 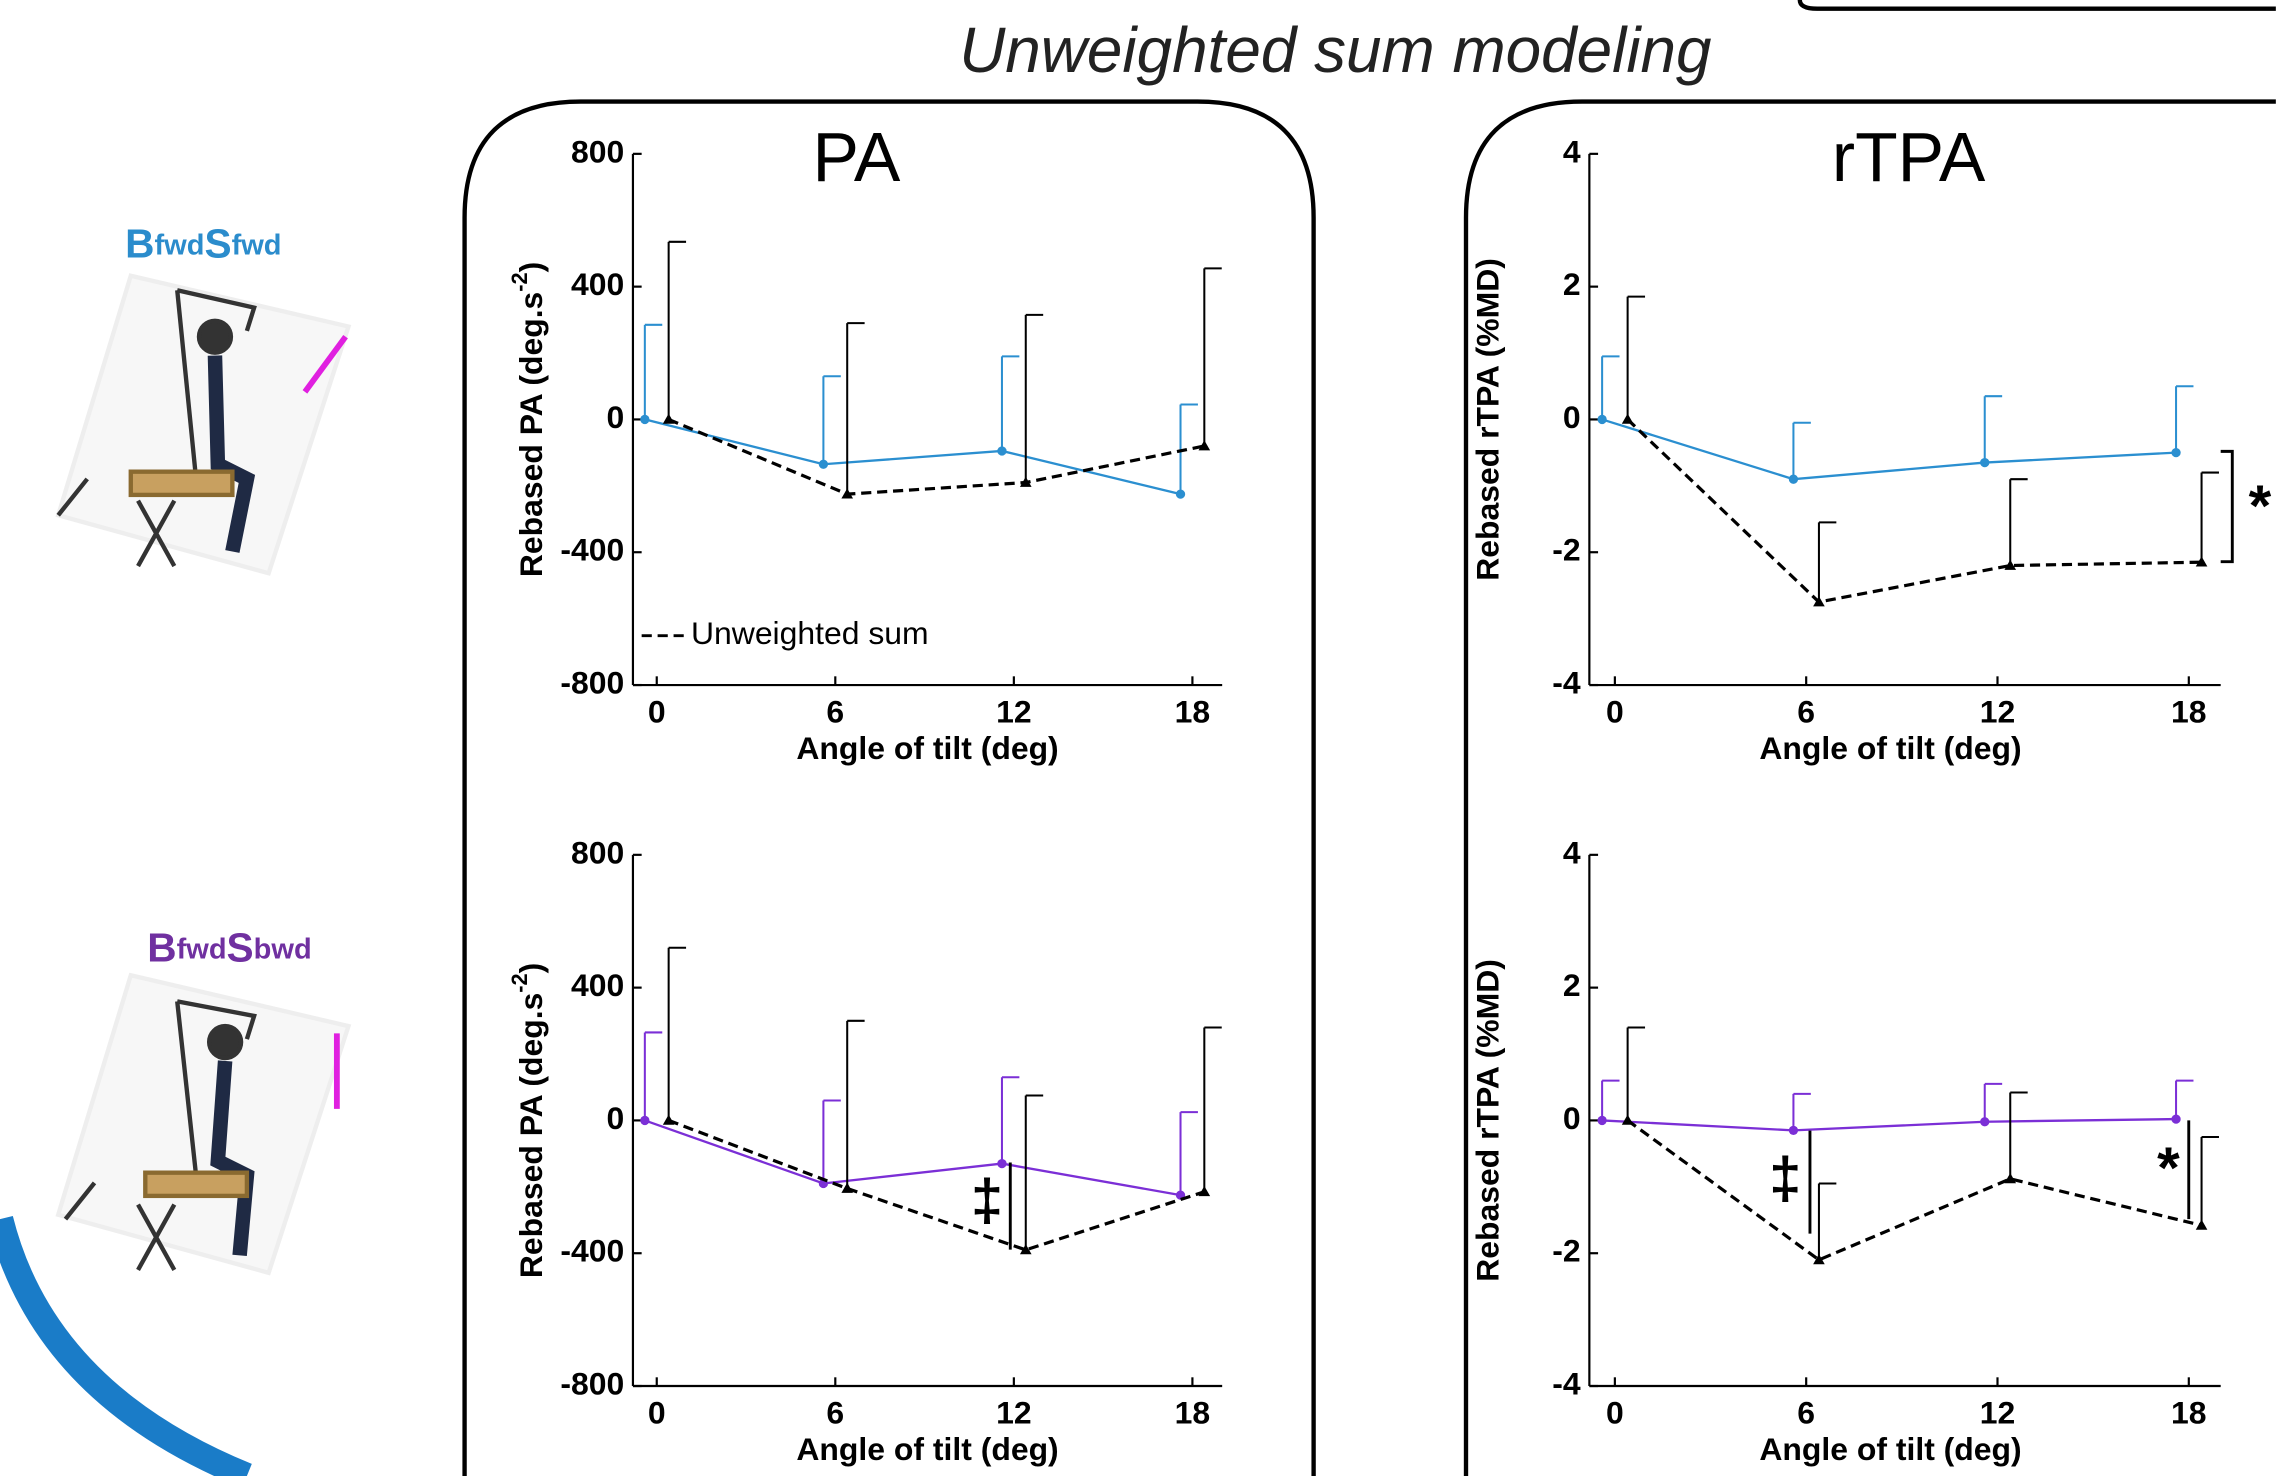 I want to click on y-tick-label: 4, so click(x=1572, y=852).